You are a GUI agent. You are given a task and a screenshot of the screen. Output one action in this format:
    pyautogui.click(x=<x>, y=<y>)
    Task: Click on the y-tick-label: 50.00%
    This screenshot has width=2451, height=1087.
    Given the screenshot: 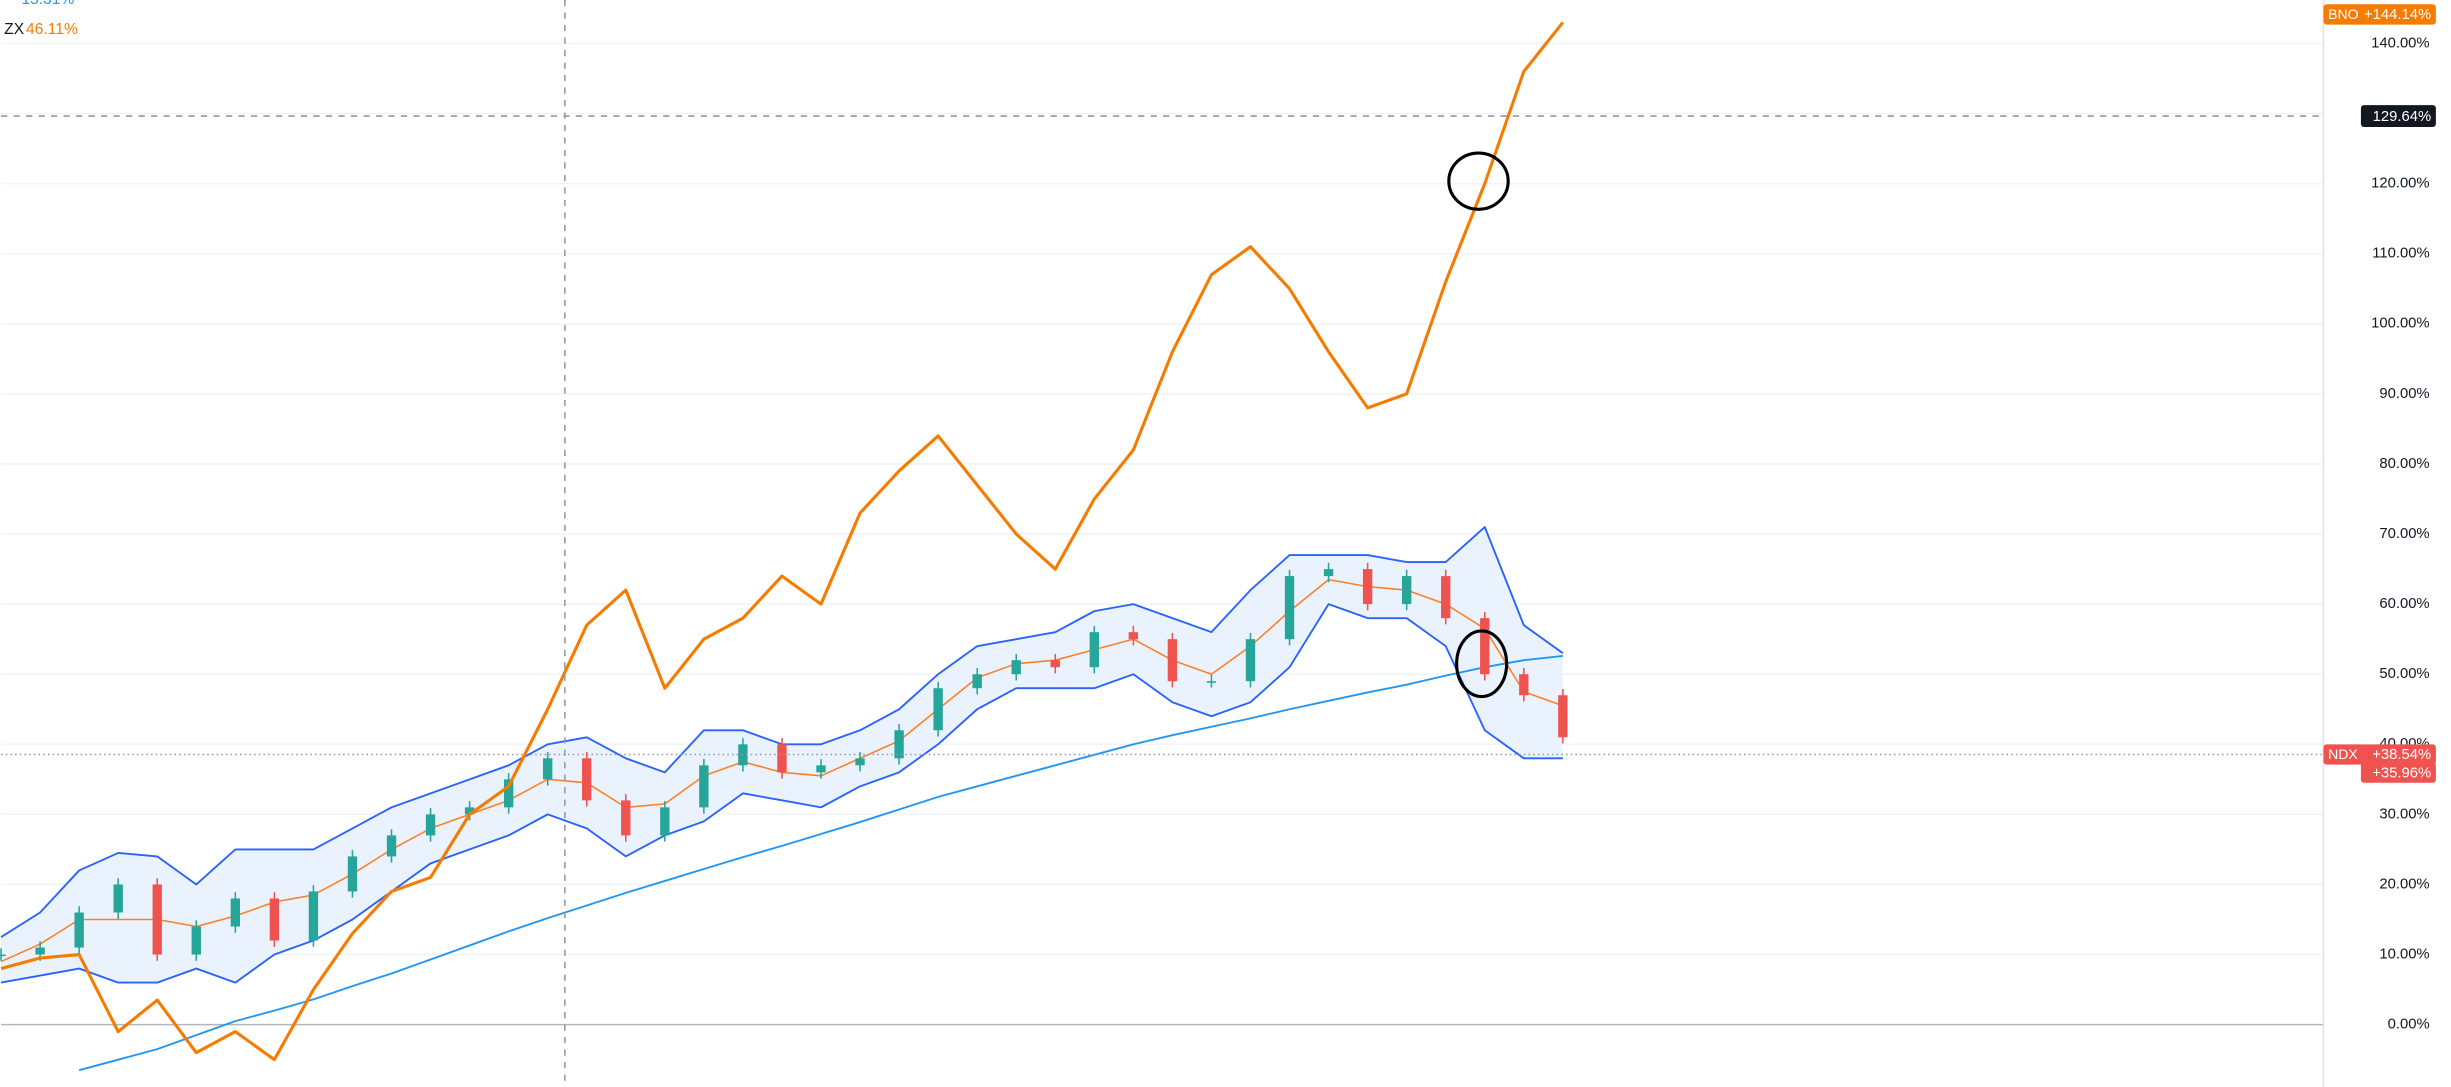 What is the action you would take?
    pyautogui.click(x=2404, y=674)
    